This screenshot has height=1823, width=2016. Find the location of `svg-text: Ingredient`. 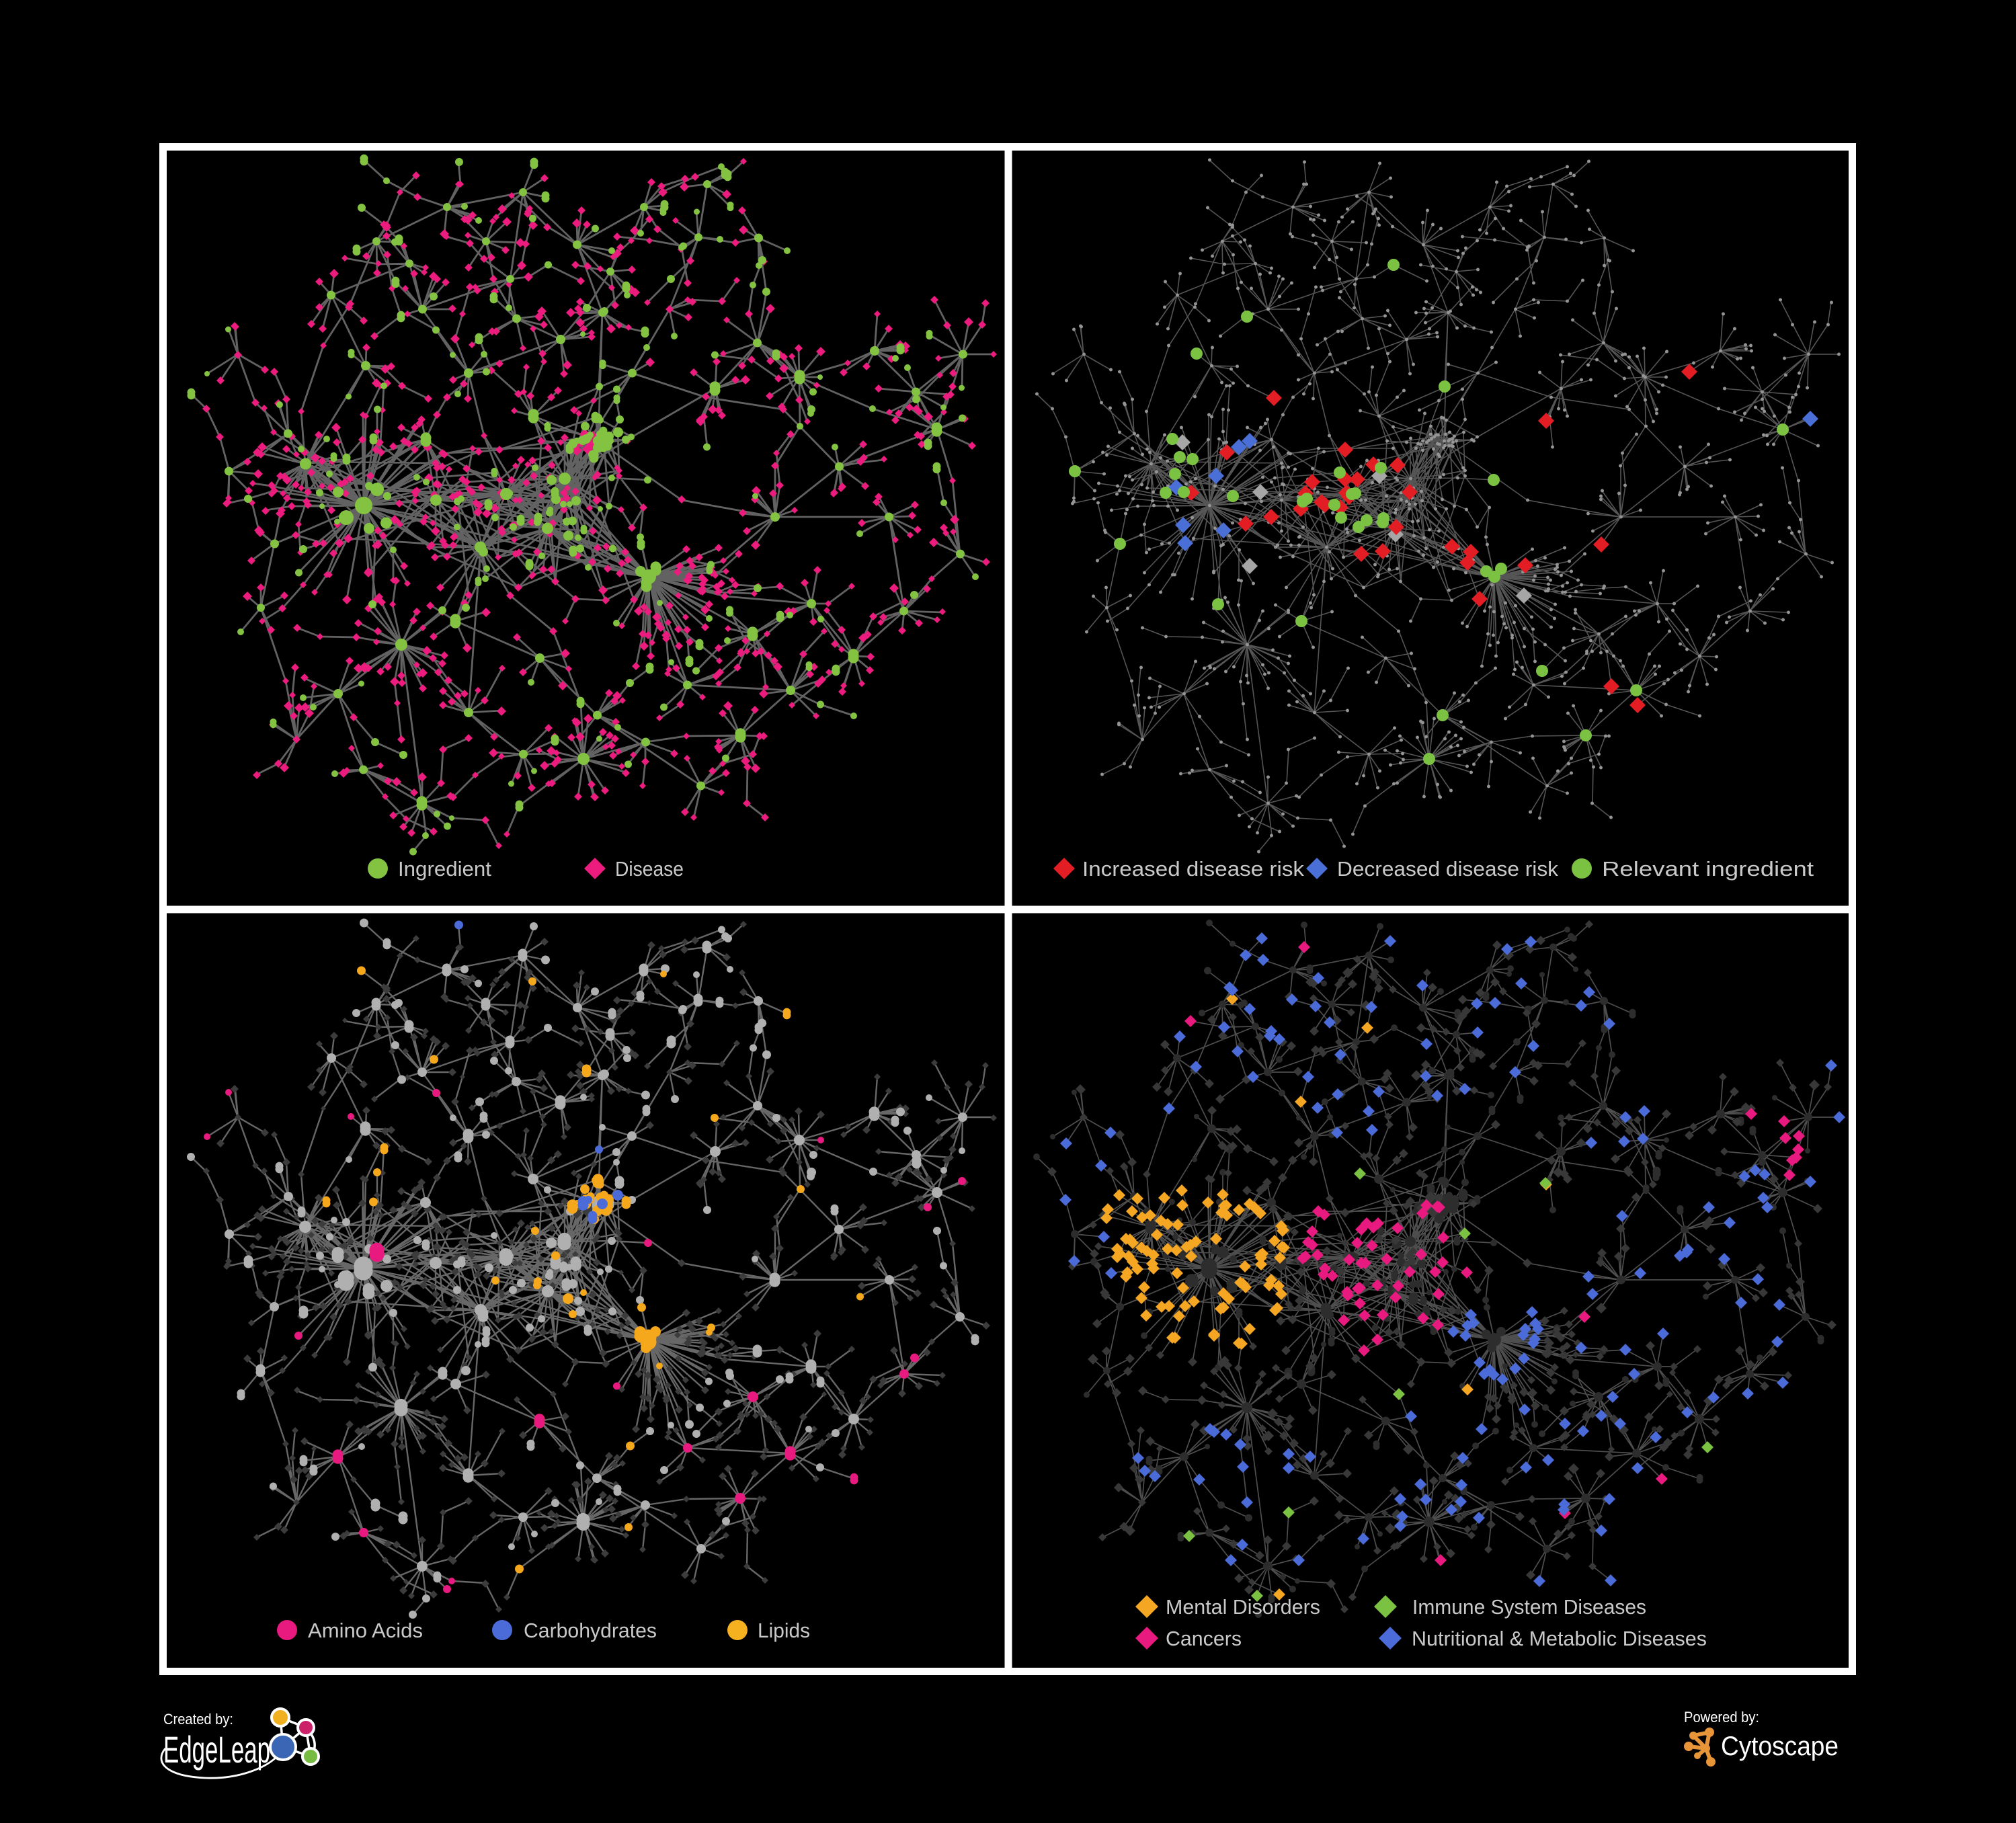

svg-text: Ingredient is located at coordinates (444, 869).